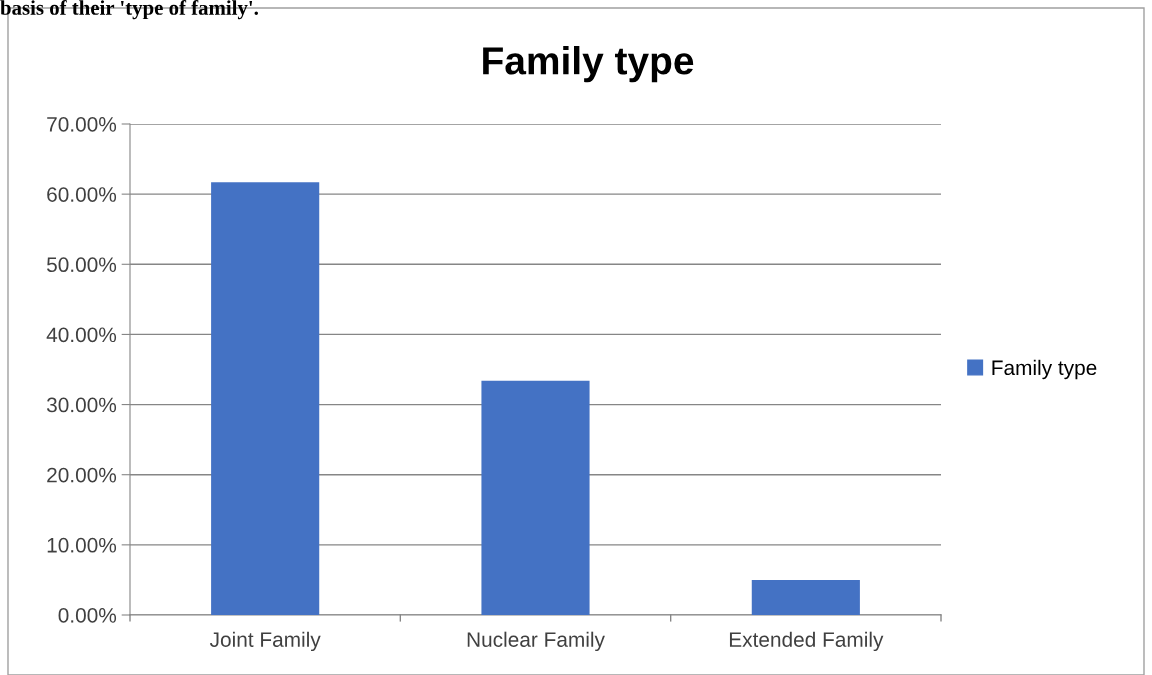 This screenshot has width=1152, height=675. Describe the element at coordinates (81, 405) in the screenshot. I see `y-tick-label: 30.00%` at that location.